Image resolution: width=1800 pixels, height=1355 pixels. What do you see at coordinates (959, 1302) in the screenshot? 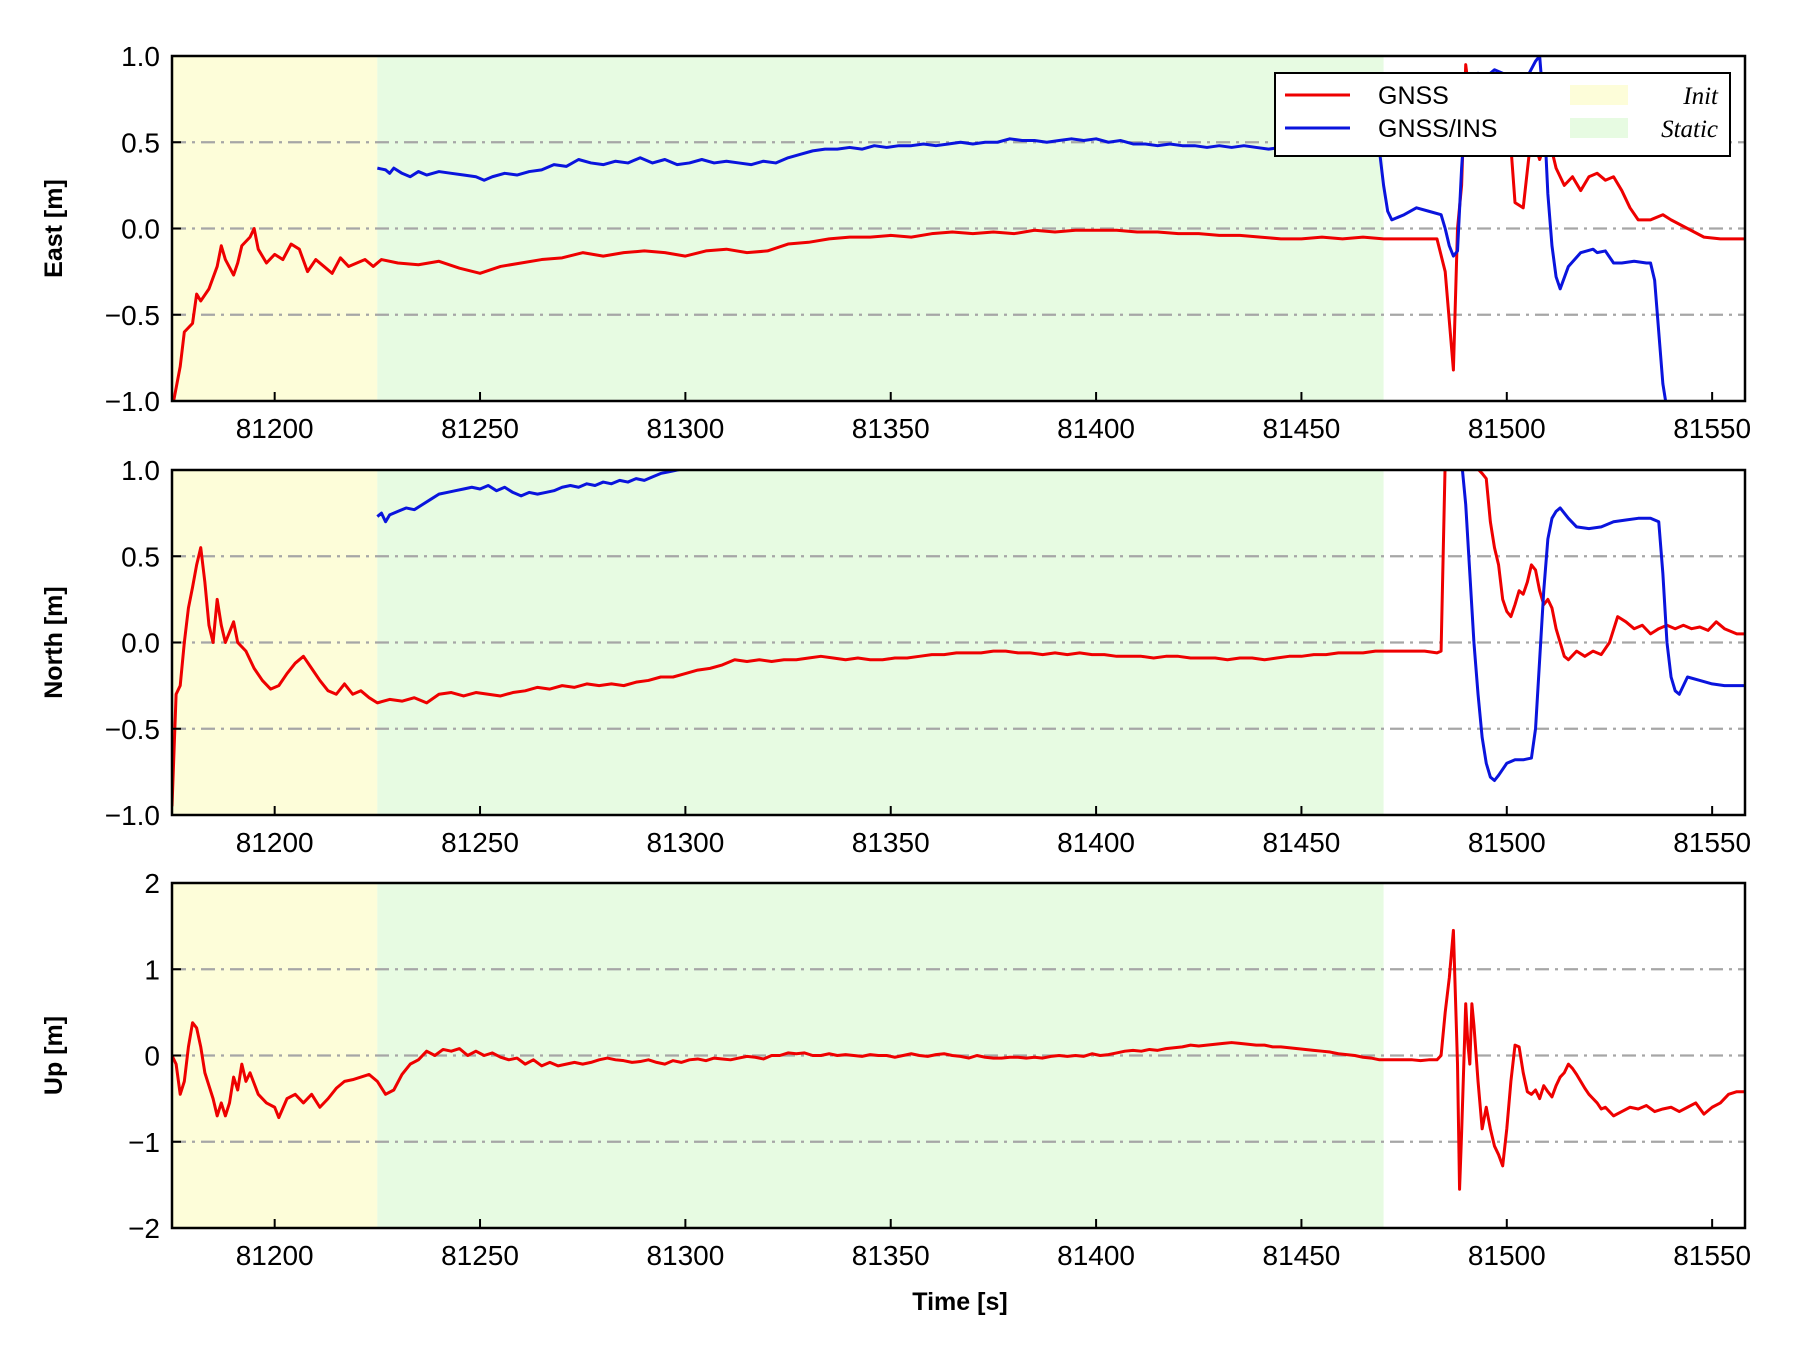
I see `x-axis-label: Time [s]` at bounding box center [959, 1302].